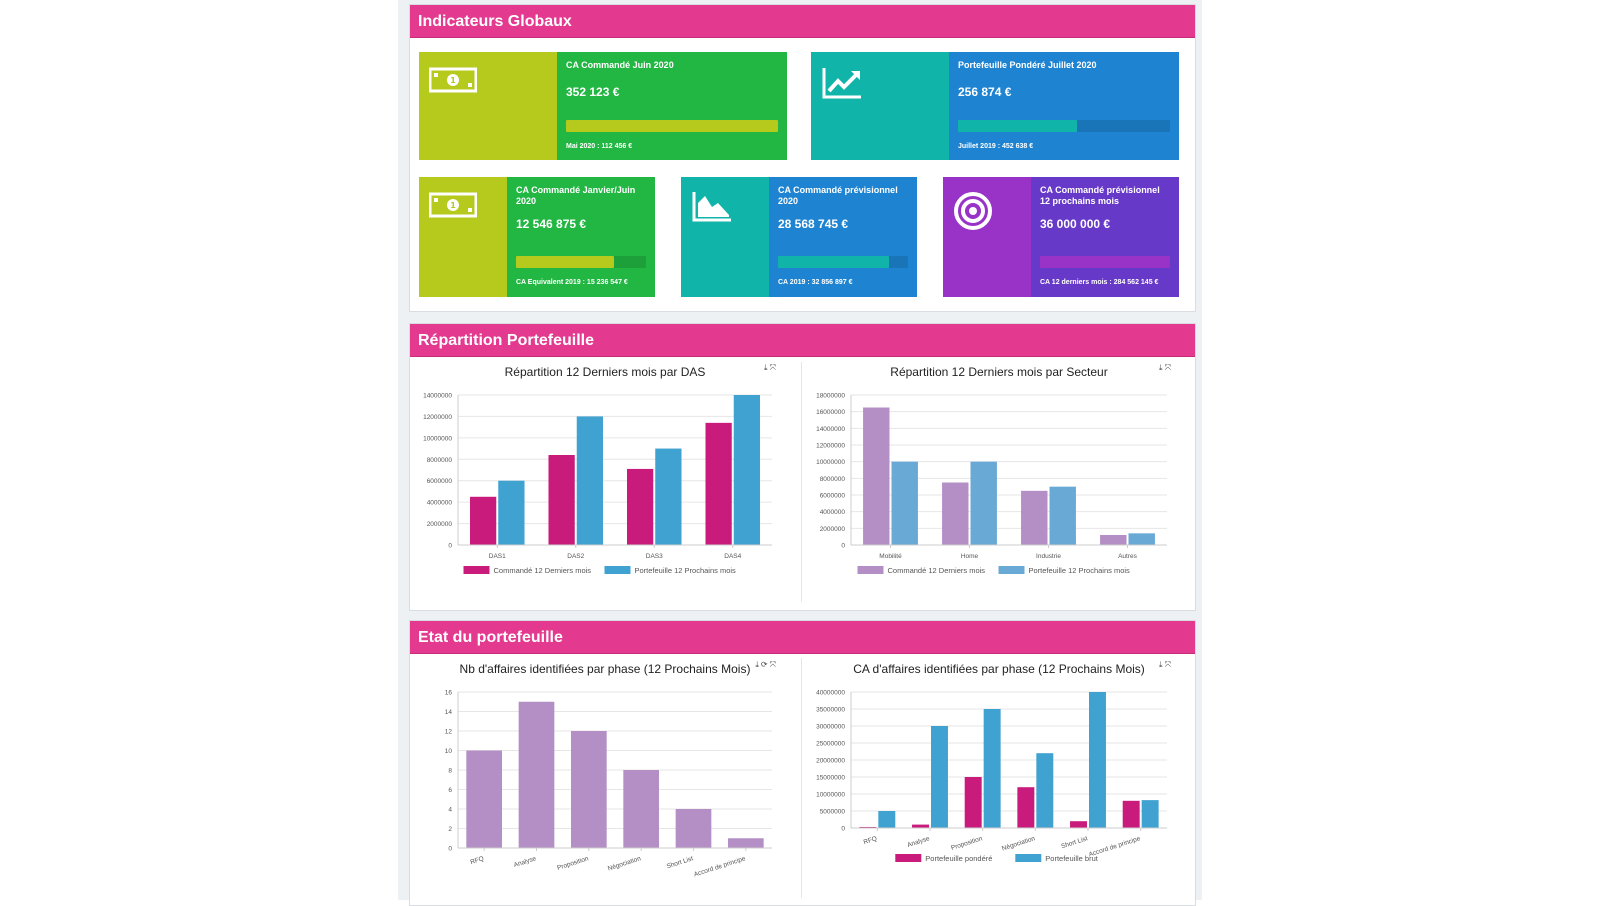 The height and width of the screenshot is (906, 1600). What do you see at coordinates (450, 771) in the screenshot?
I see `y-tick-label: 8` at bounding box center [450, 771].